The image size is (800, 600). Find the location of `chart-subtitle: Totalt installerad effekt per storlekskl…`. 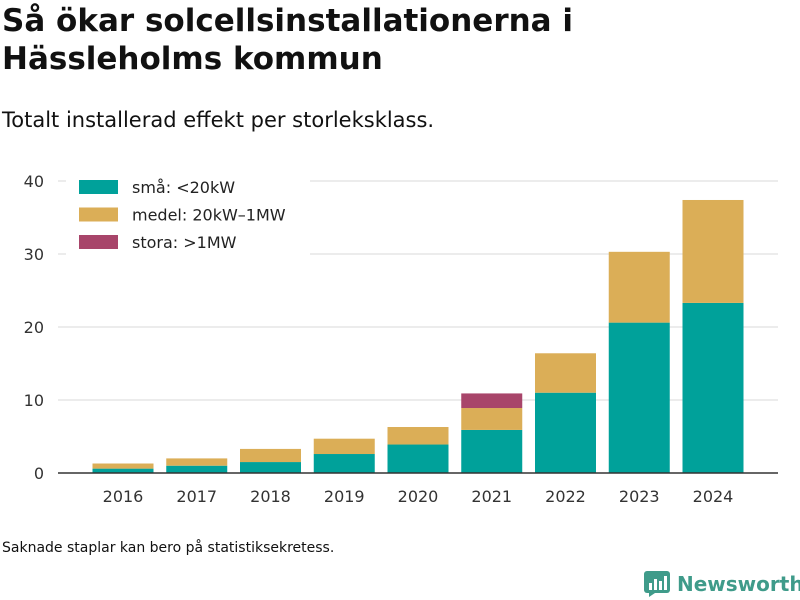

chart-subtitle: Totalt installerad effekt per storlekskl… is located at coordinates (218, 120).